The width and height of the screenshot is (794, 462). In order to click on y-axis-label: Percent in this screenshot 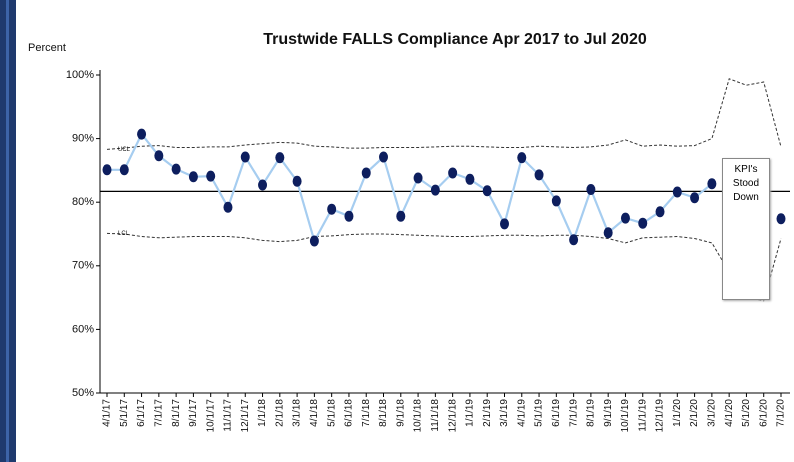, I will do `click(47, 48)`.